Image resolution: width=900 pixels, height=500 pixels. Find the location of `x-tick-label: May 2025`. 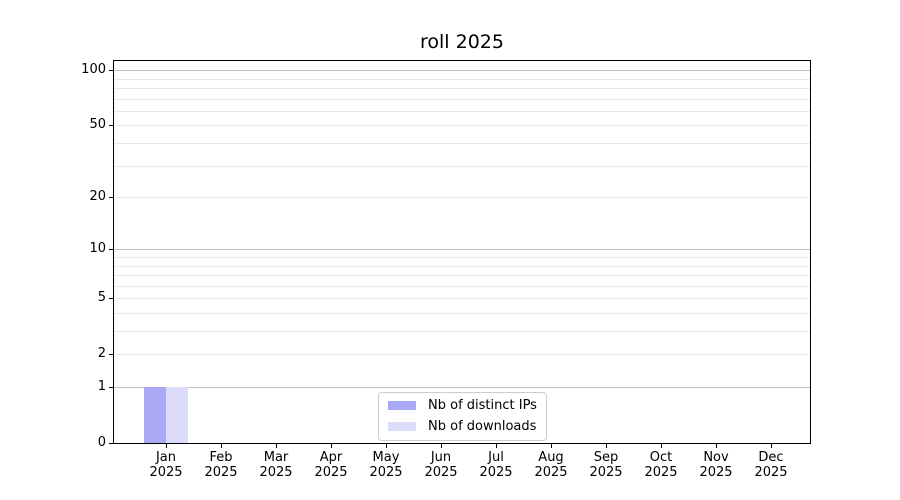

x-tick-label: May 2025 is located at coordinates (386, 465).